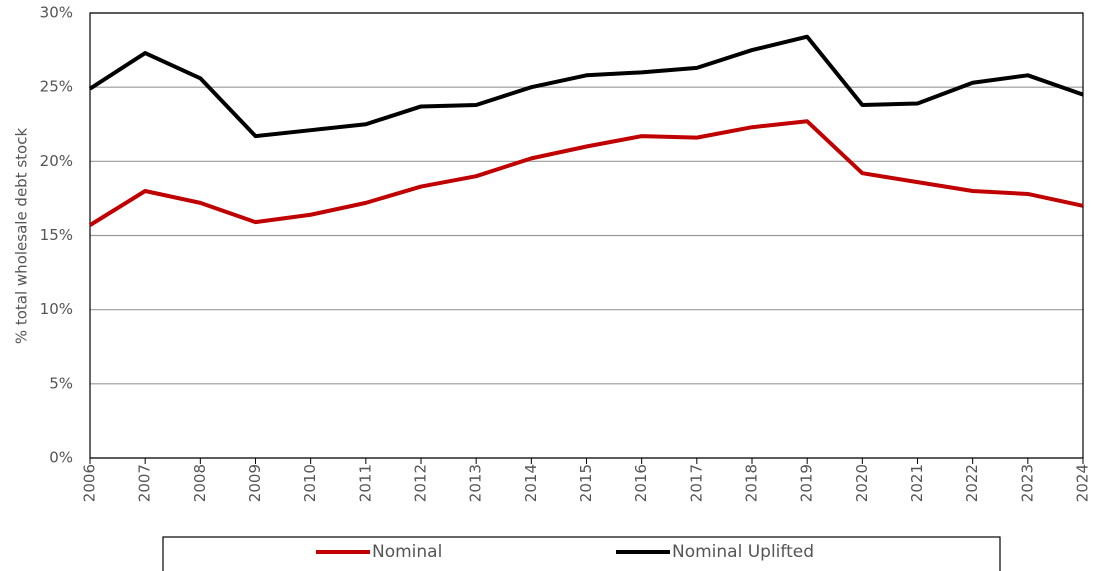 The width and height of the screenshot is (1093, 571). I want to click on y-tick-label: 10%, so click(56, 309).